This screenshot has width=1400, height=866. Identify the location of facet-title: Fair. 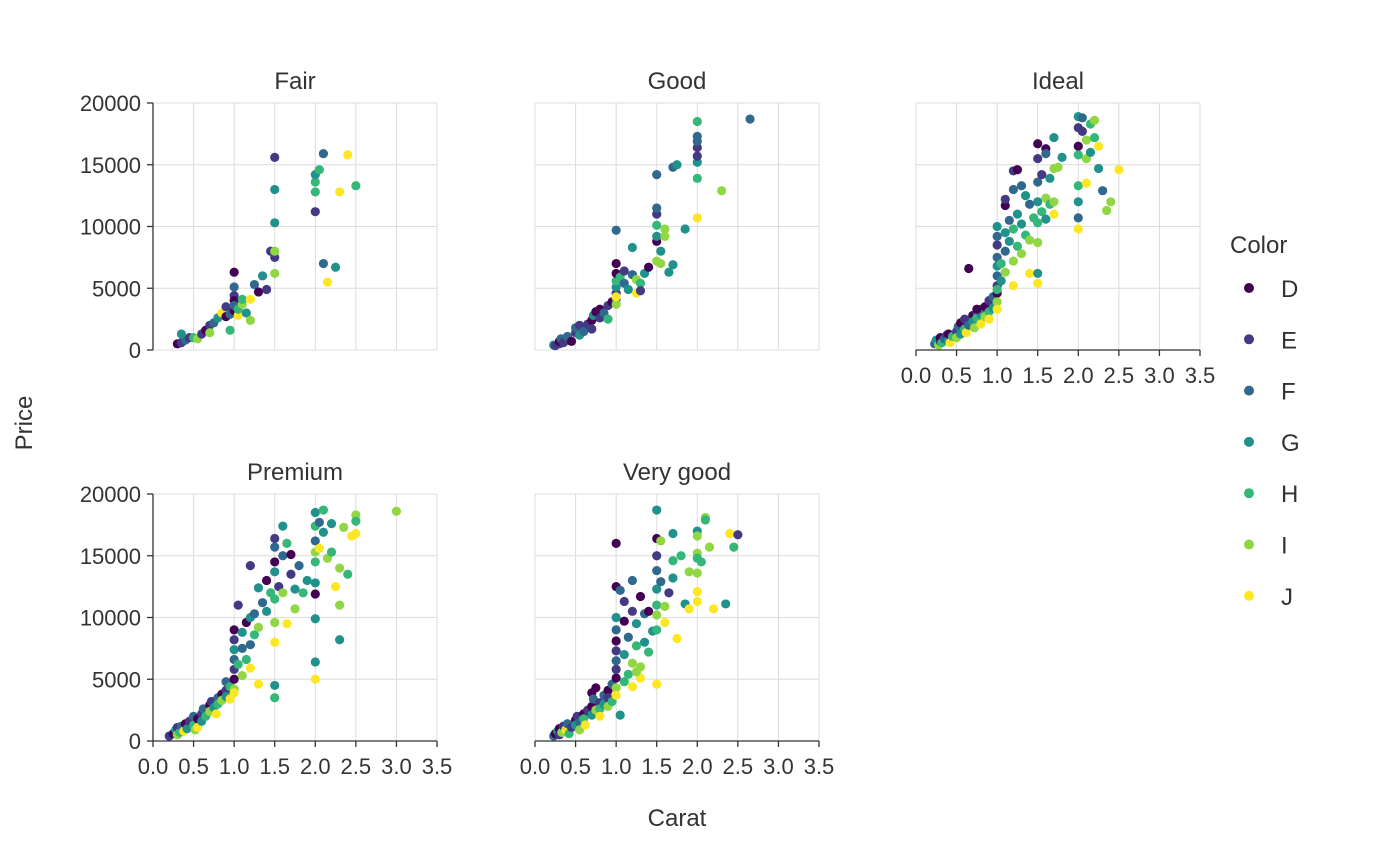
(294, 81).